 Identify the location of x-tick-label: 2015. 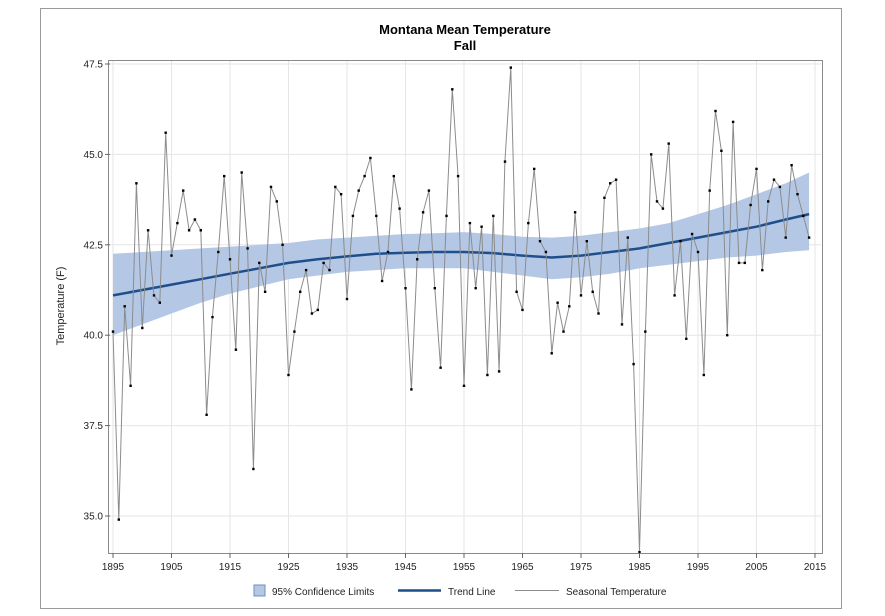
(815, 567).